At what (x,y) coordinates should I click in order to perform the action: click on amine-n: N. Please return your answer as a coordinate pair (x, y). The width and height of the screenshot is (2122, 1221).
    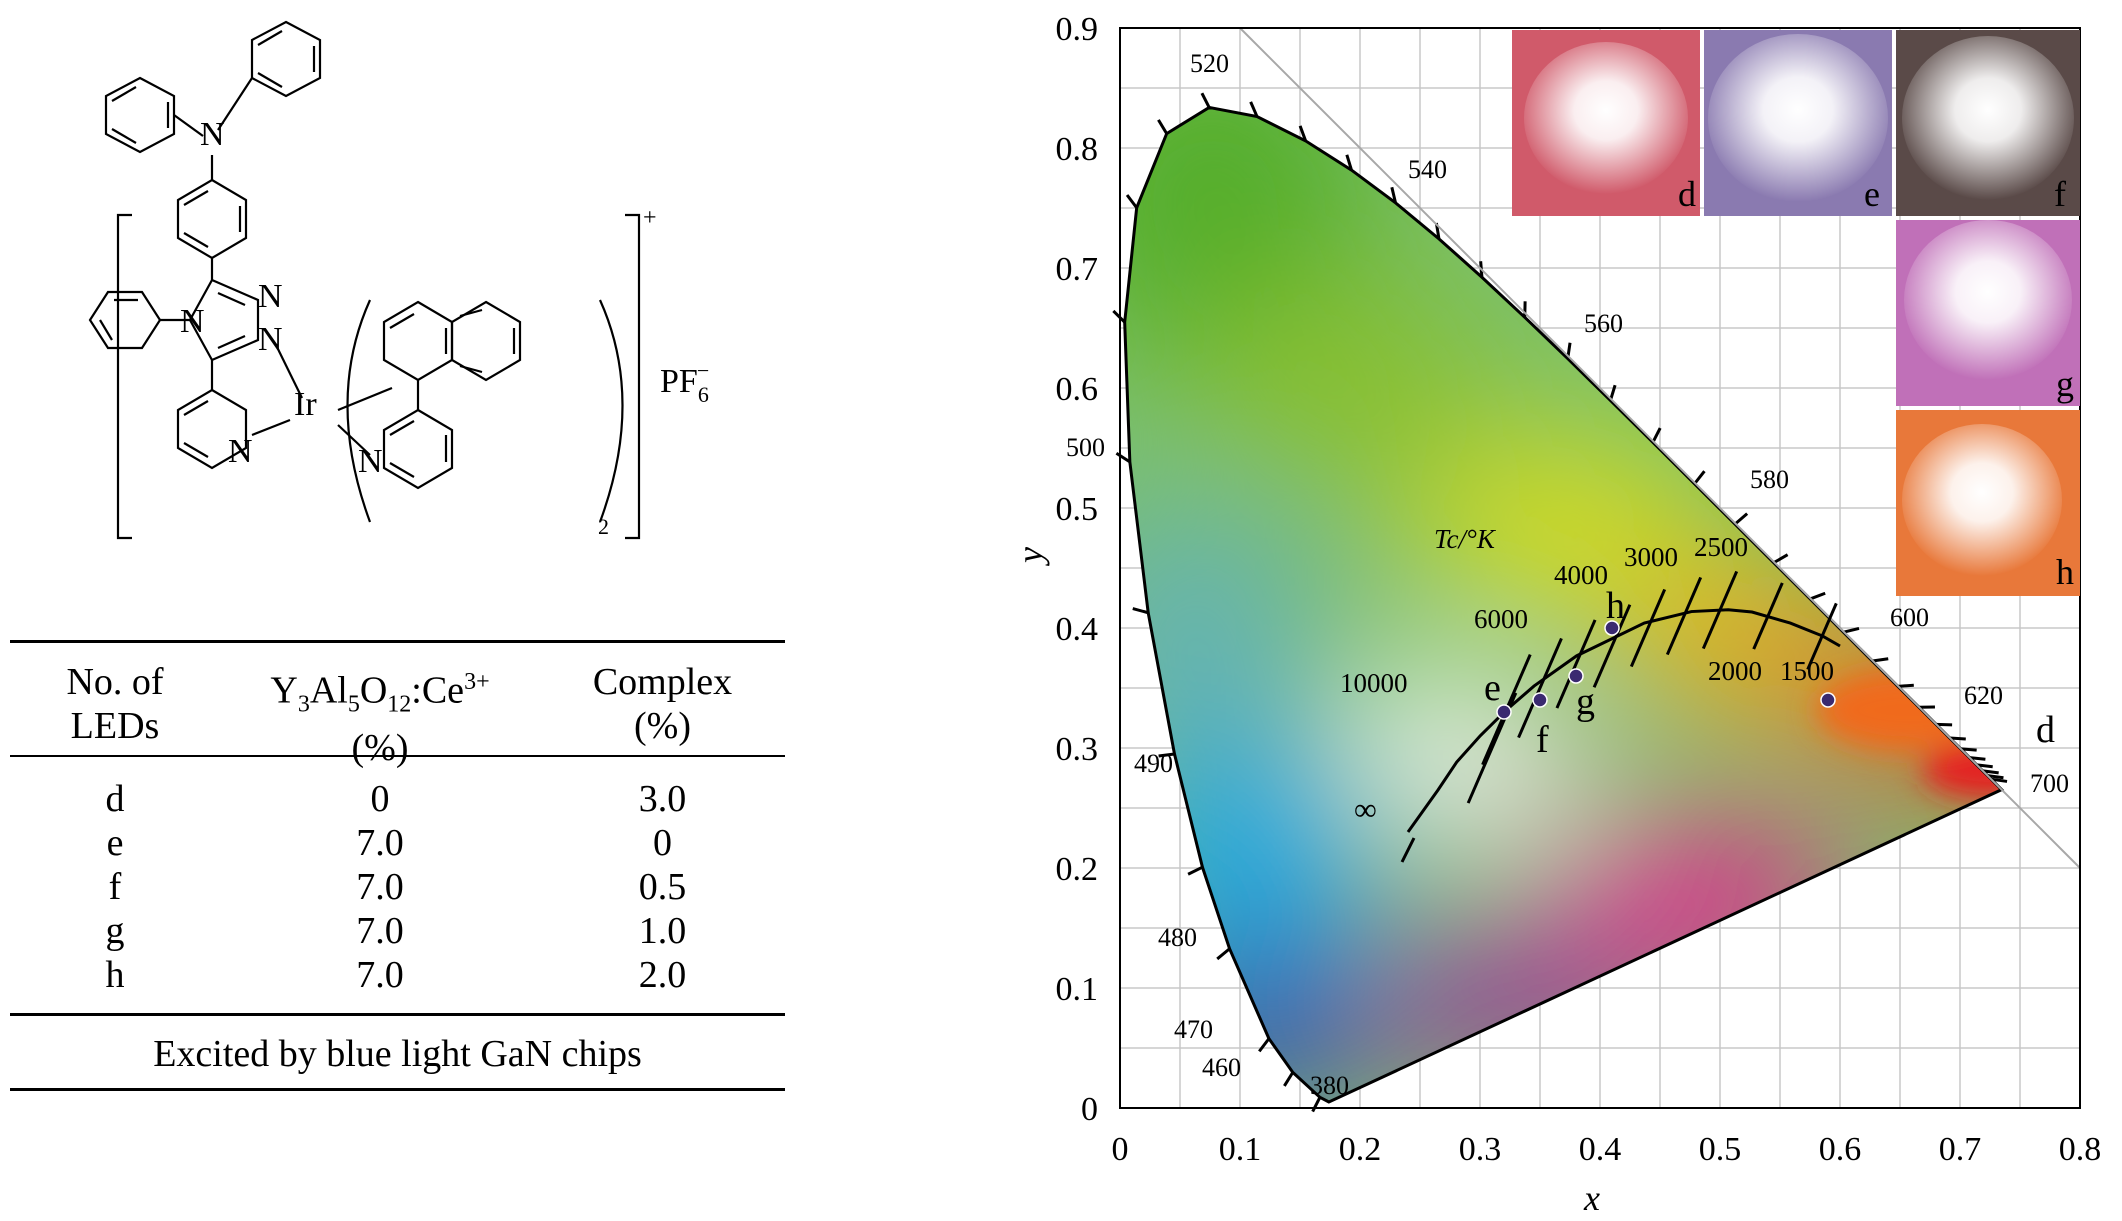
    Looking at the image, I should click on (212, 134).